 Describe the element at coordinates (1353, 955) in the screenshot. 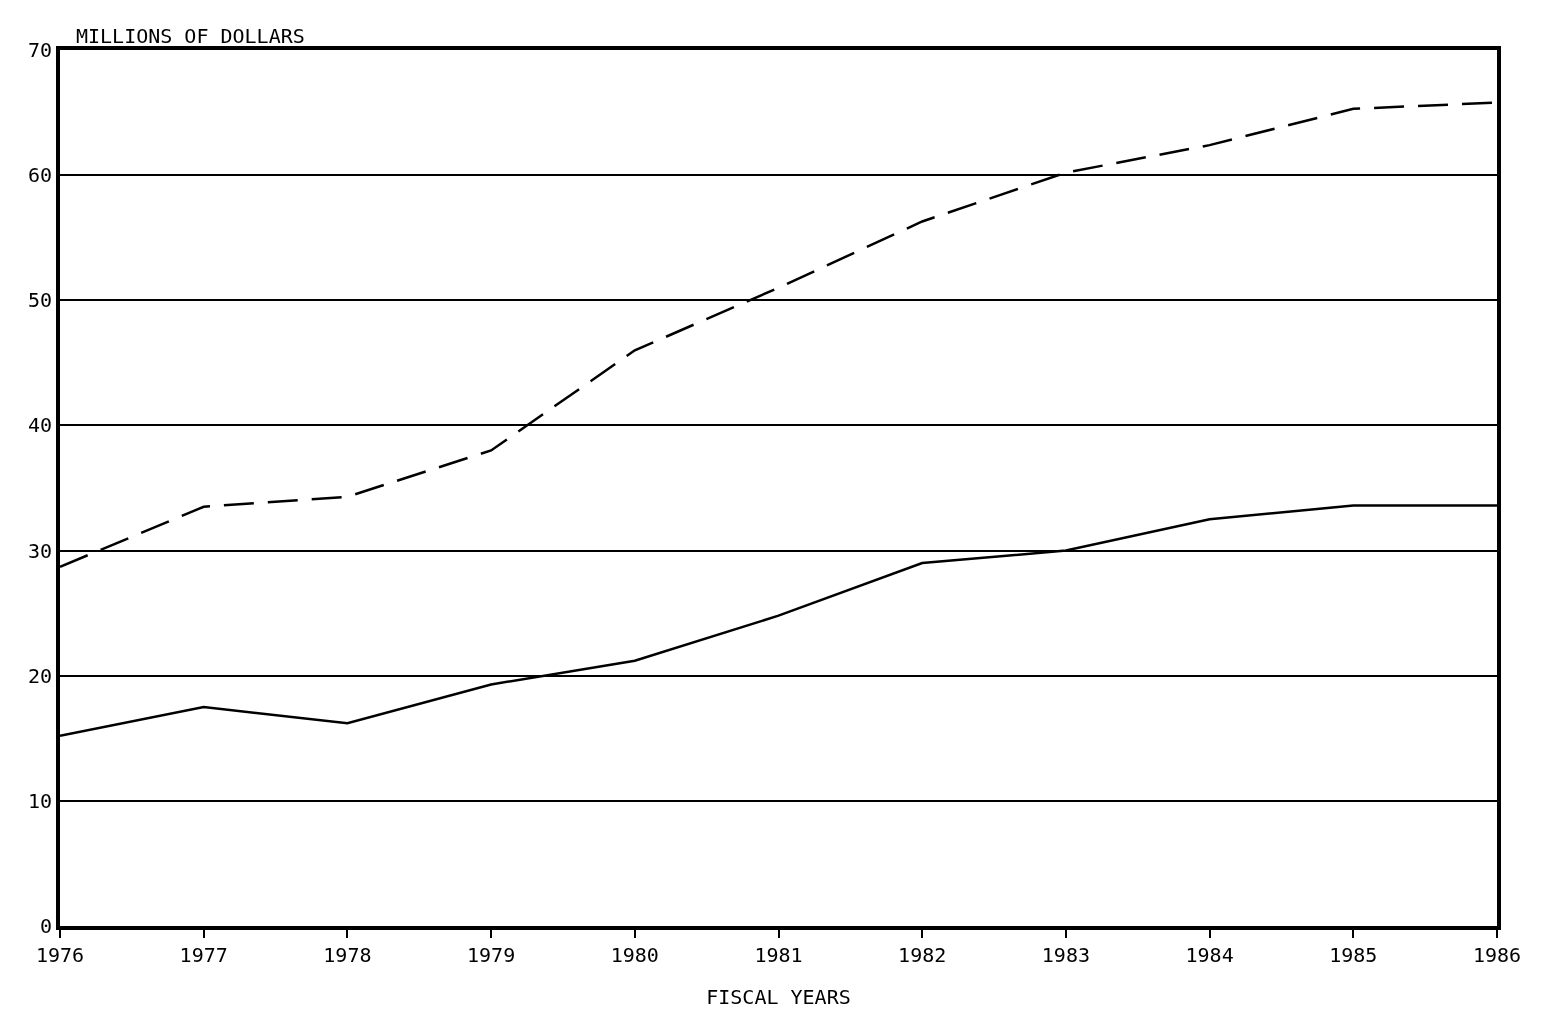

I see `x-tick-label: 1985` at that location.